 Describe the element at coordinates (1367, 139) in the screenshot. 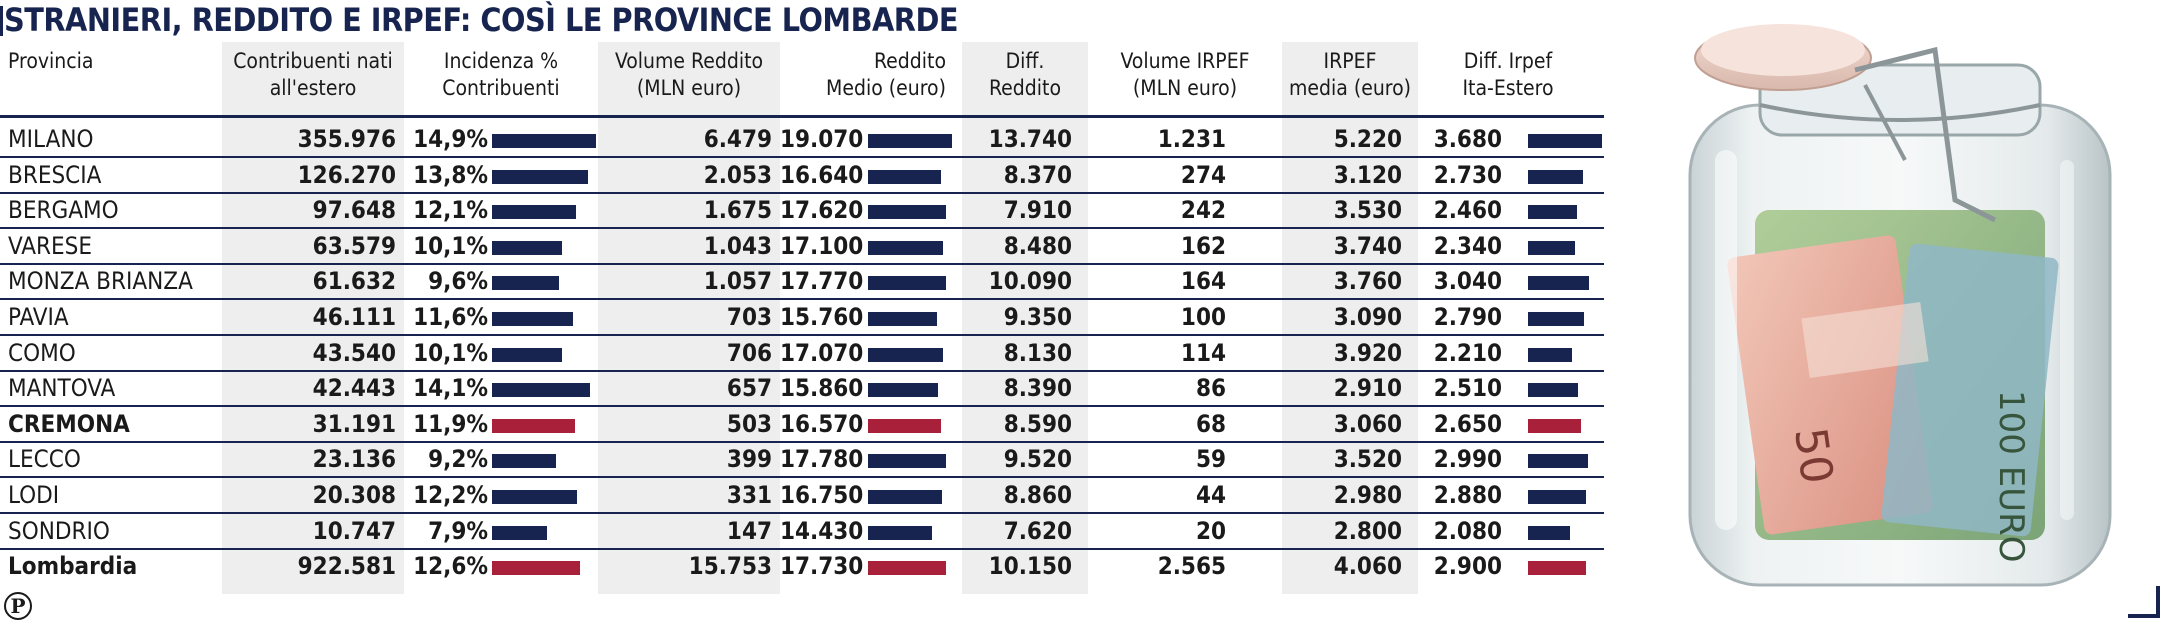

I see `irpef-media-cell: 5.220` at that location.